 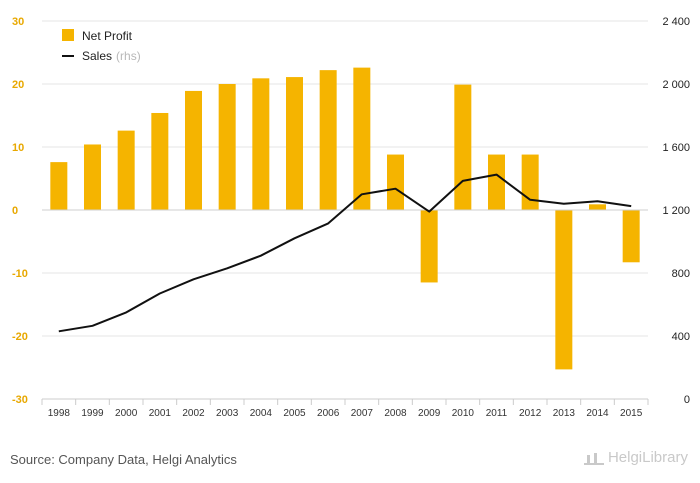 I want to click on bar-net-profit-2013, so click(x=564, y=290).